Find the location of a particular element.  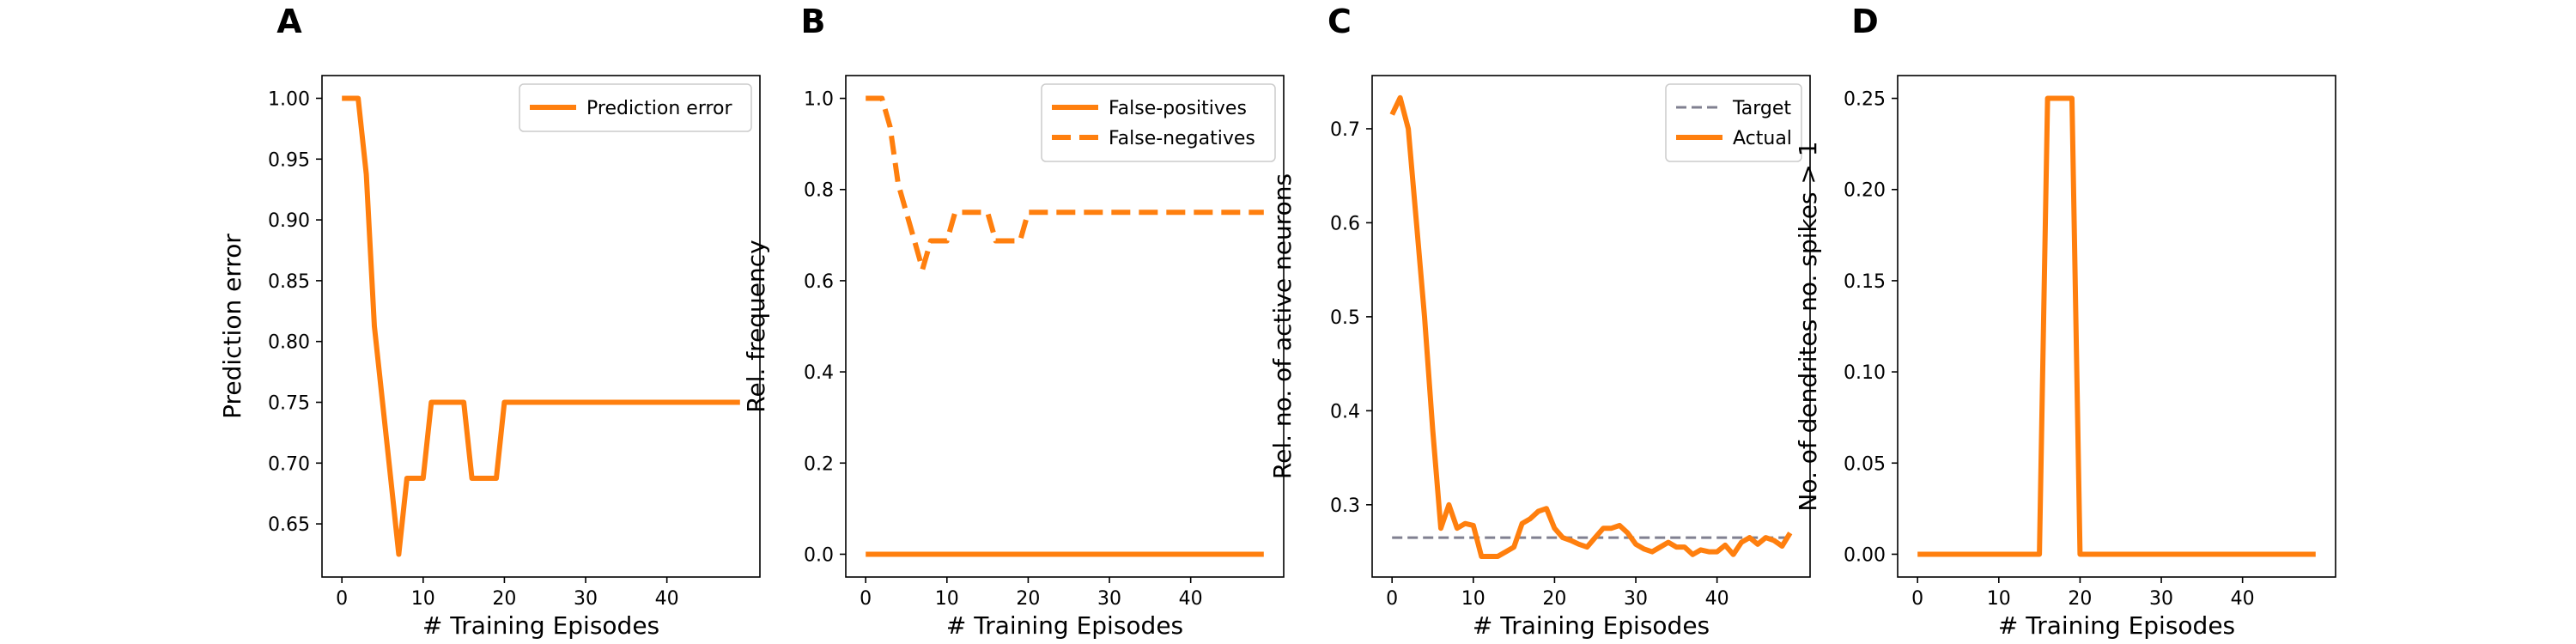

y-tick-label: 0.2 is located at coordinates (819, 464).